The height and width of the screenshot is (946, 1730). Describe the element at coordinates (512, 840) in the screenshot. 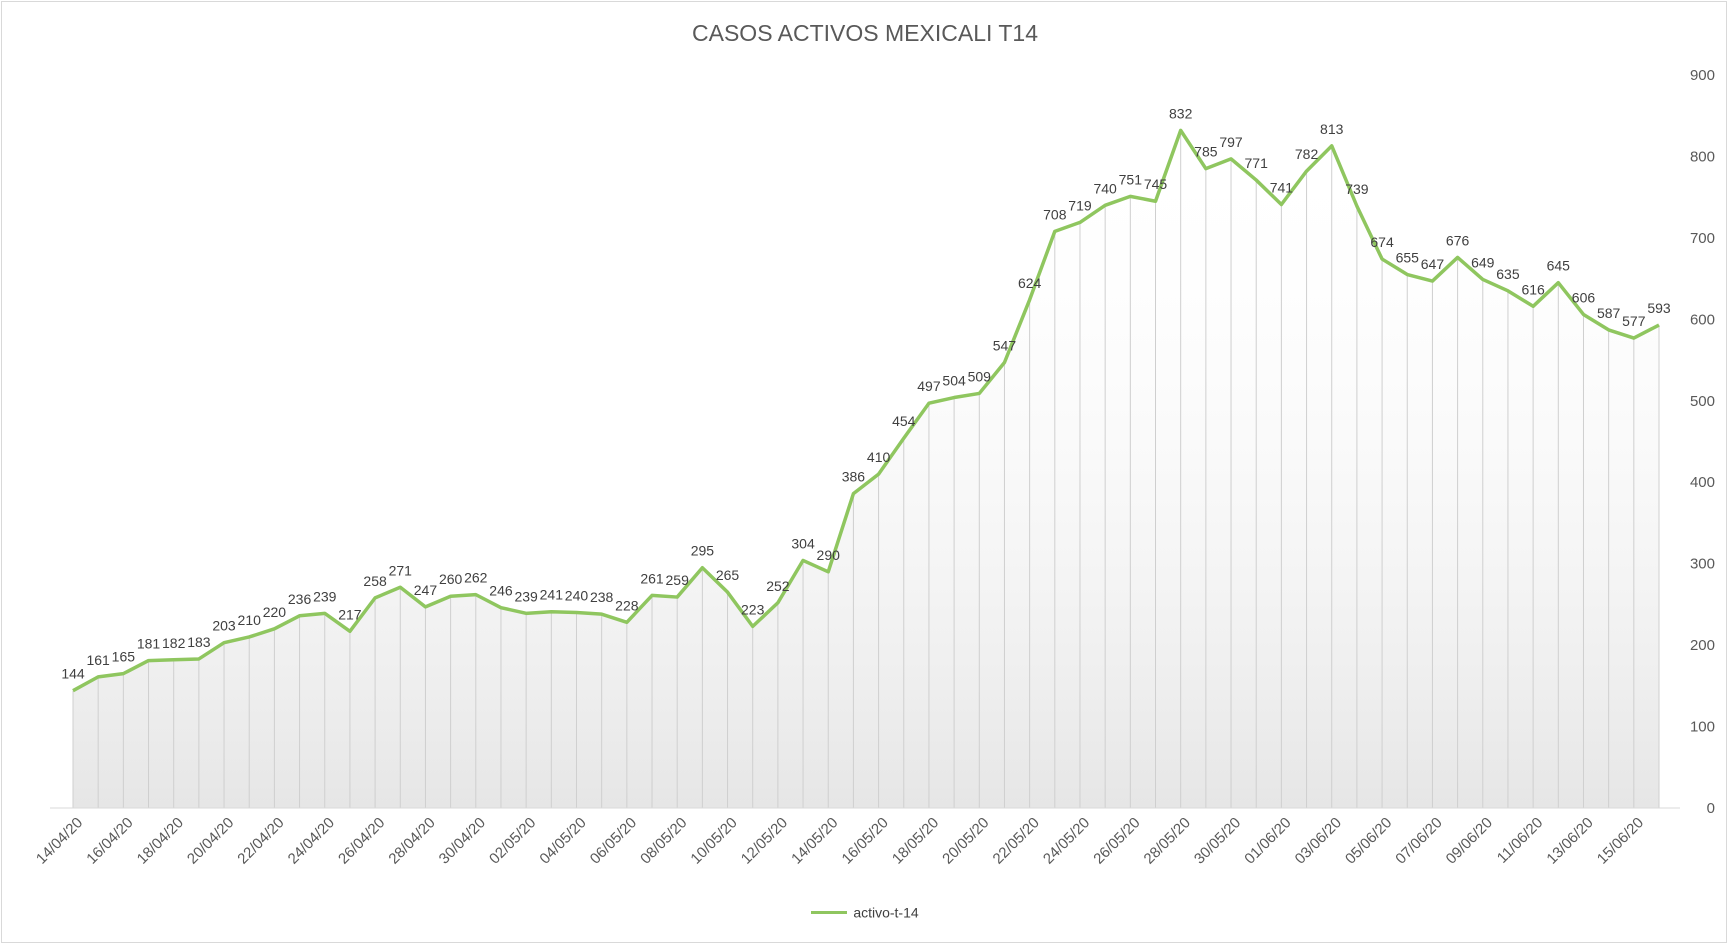

I see `x-tick-label: 02/05/20` at that location.